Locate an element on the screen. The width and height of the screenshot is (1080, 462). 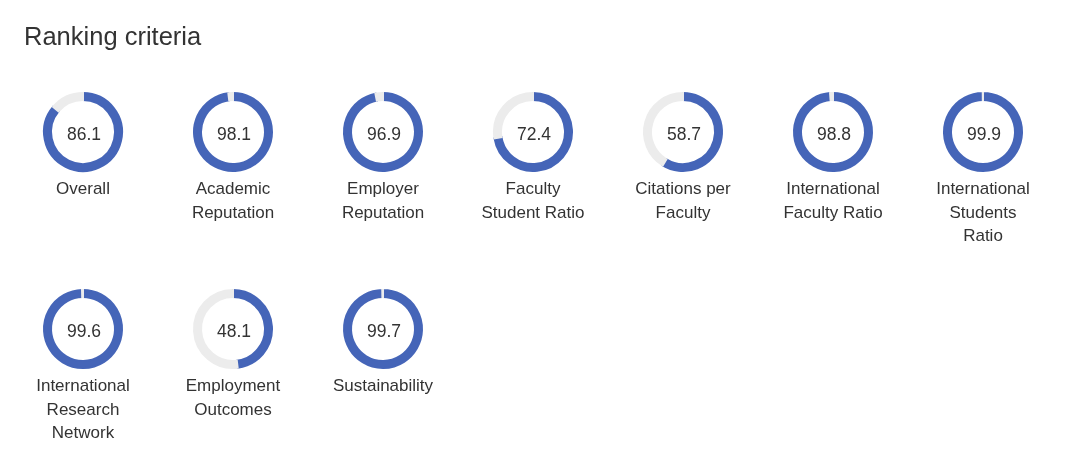
text: Citations per Faculty is located at coordinates (683, 201).